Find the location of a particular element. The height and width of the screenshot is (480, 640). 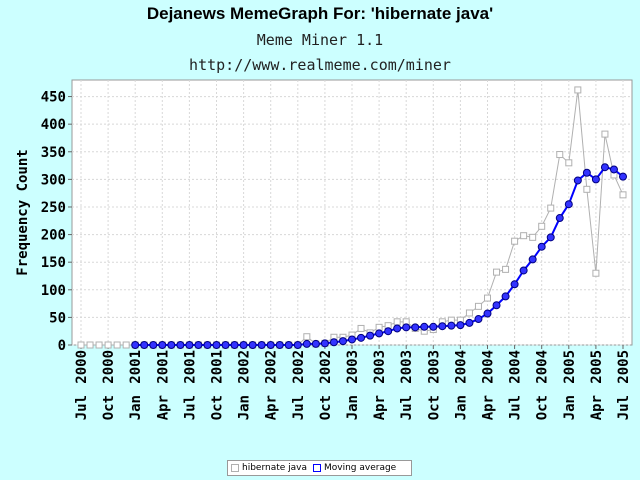

y-tick-label: 150 is located at coordinates (53, 263).